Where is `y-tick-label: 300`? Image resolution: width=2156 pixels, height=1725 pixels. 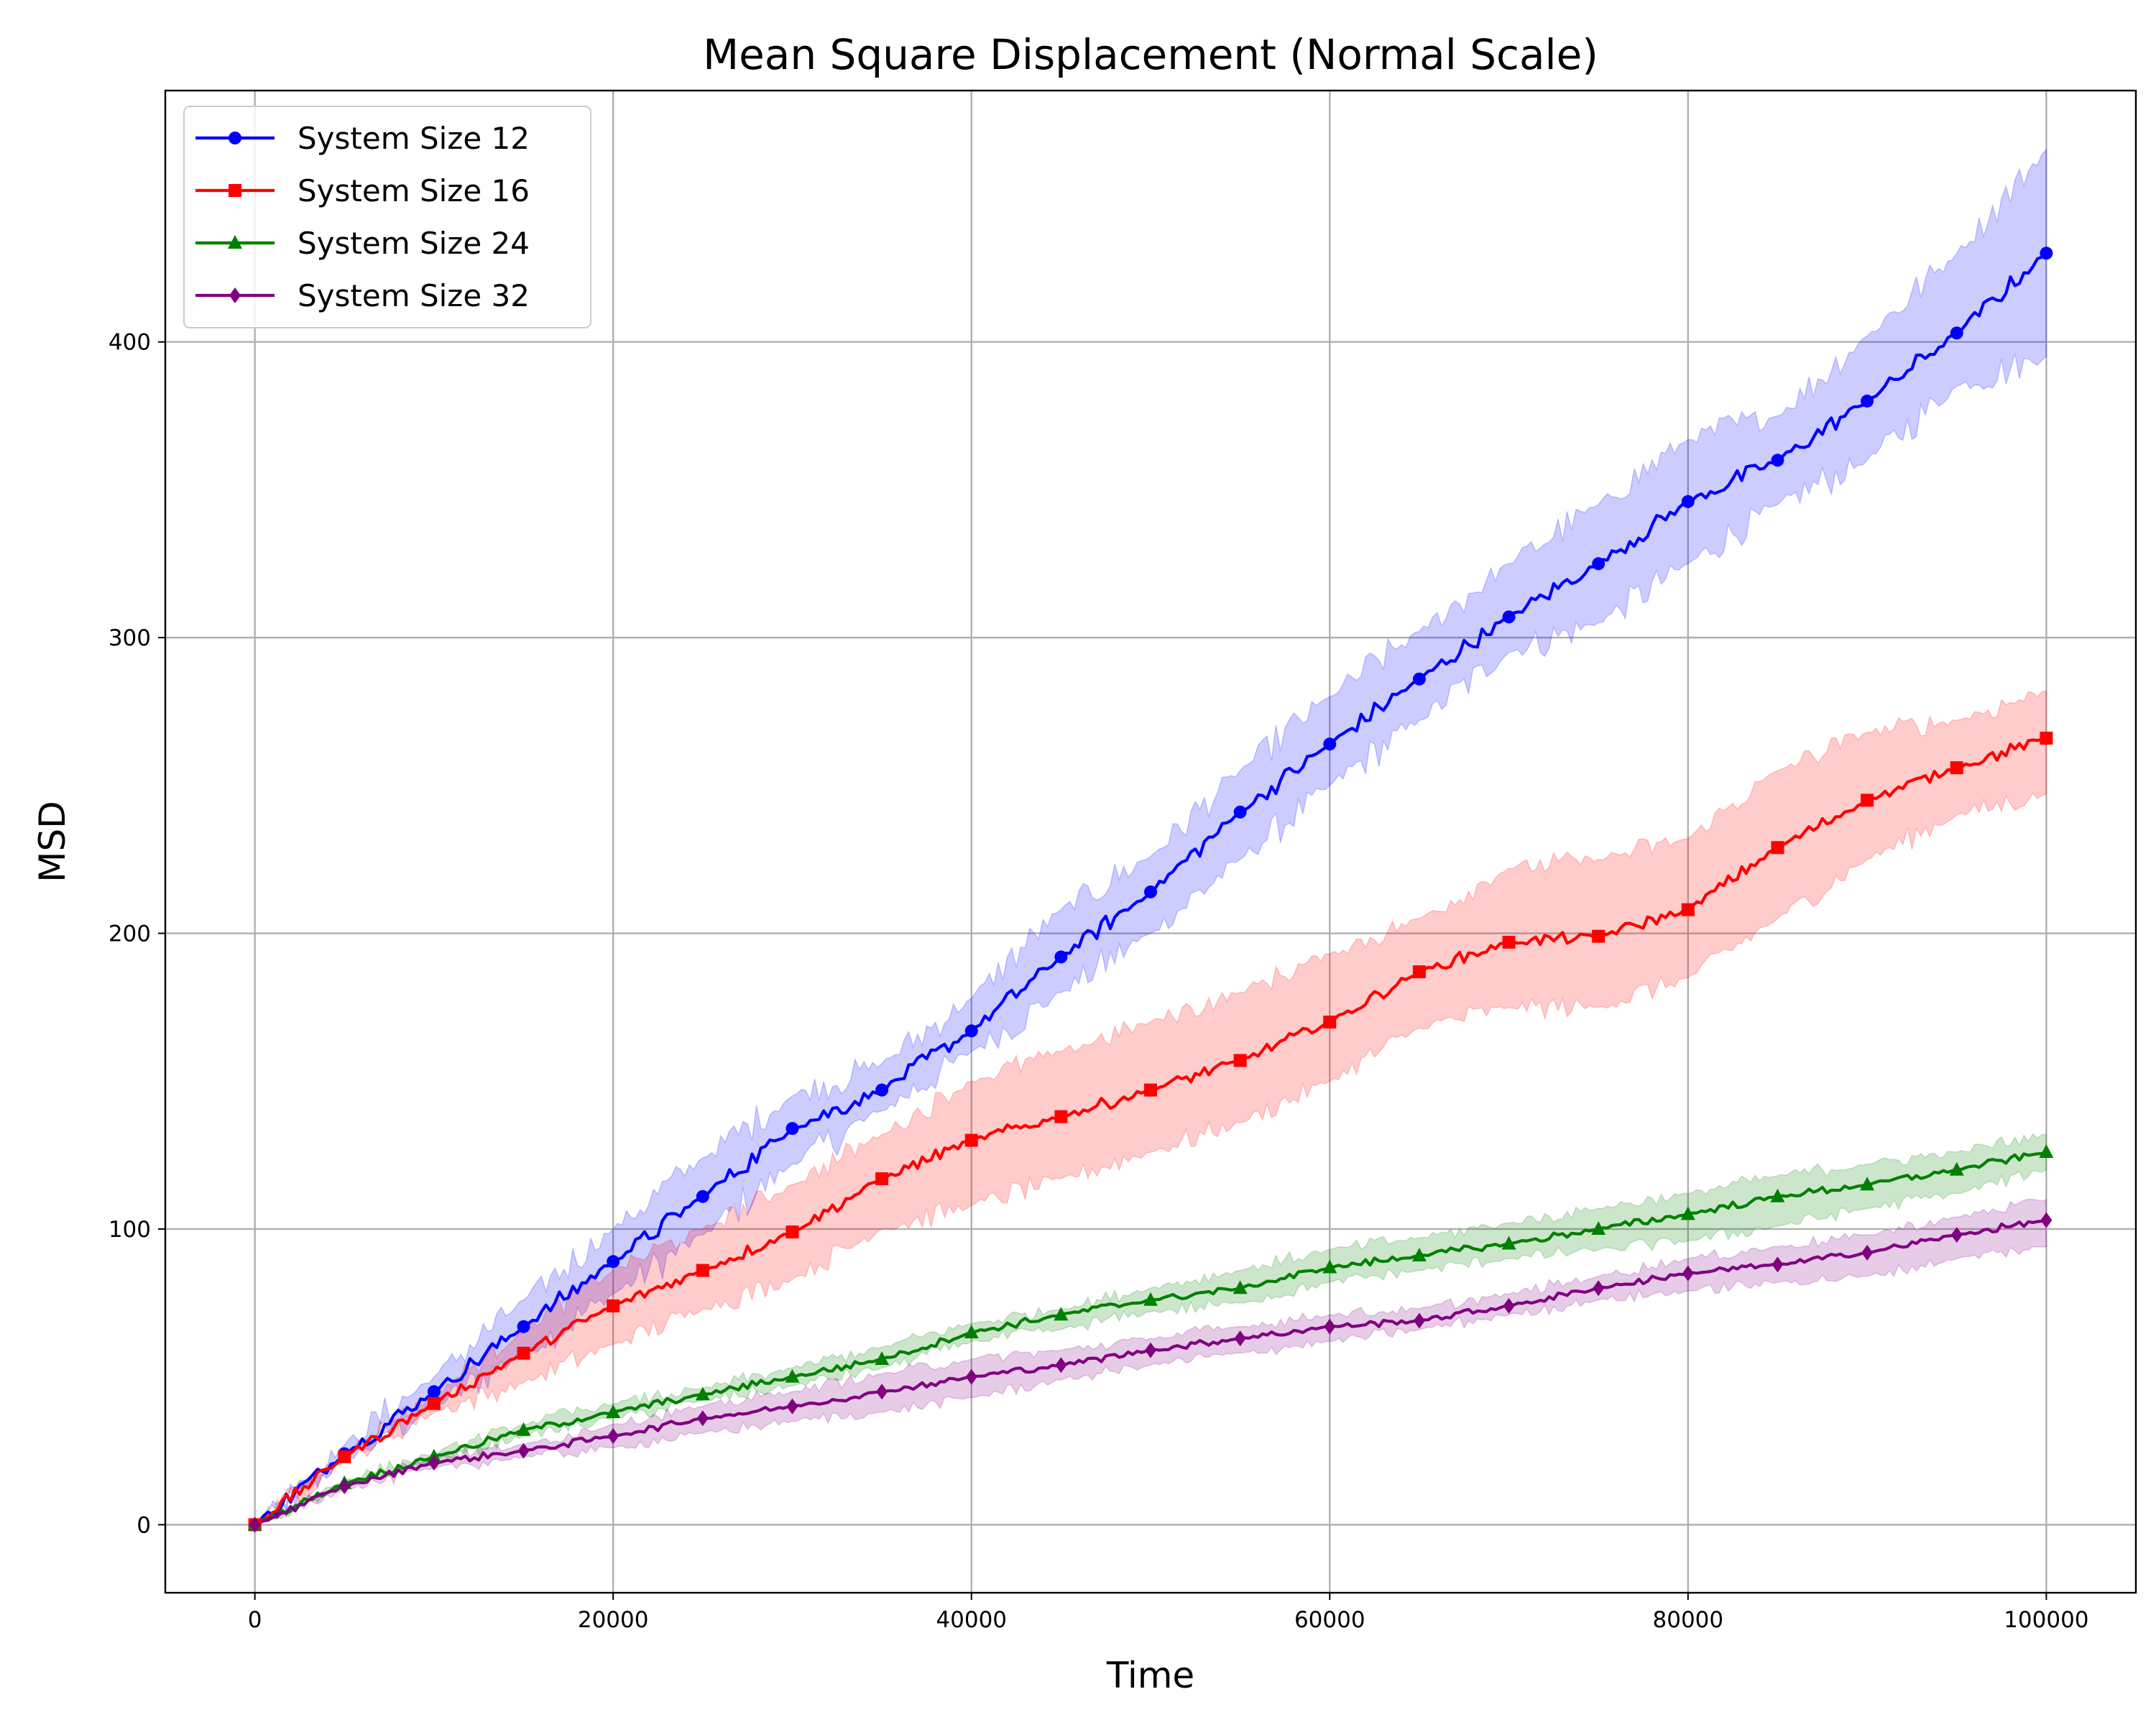 y-tick-label: 300 is located at coordinates (130, 638).